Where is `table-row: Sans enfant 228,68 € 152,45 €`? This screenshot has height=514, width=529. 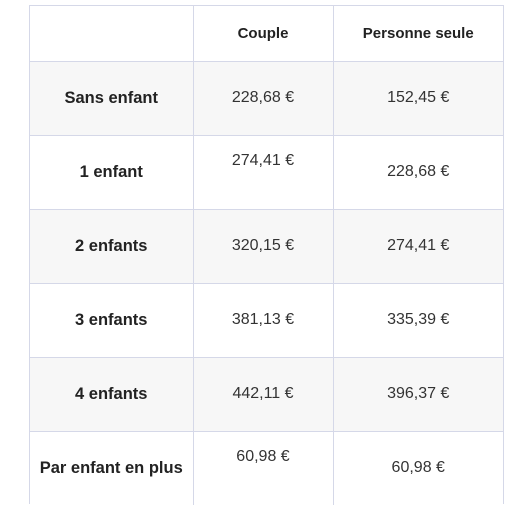
table-row: Sans enfant 228,68 € 152,45 € is located at coordinates (266, 98).